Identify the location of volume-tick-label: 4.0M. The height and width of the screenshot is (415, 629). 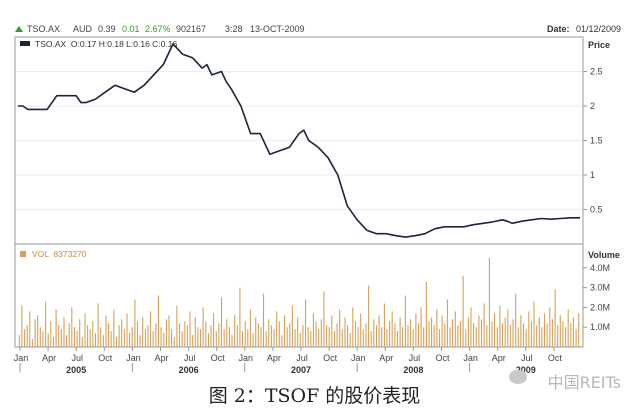
(600, 268).